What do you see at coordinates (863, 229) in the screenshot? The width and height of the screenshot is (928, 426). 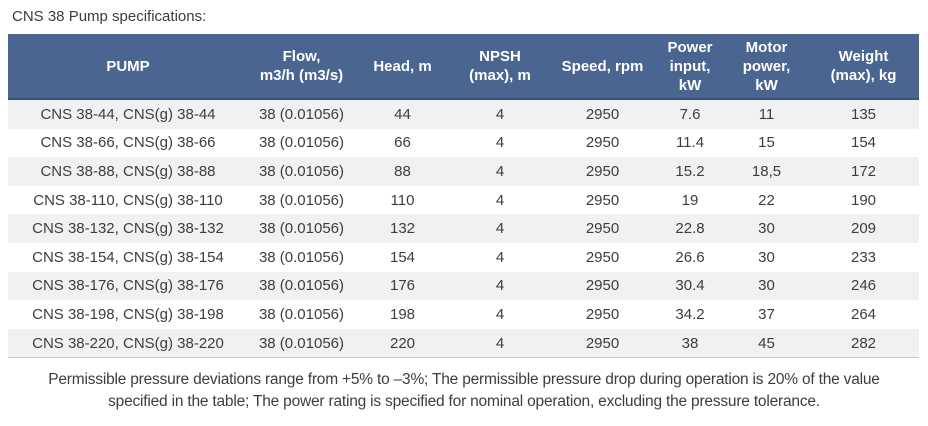 I see `value-cell: 209` at bounding box center [863, 229].